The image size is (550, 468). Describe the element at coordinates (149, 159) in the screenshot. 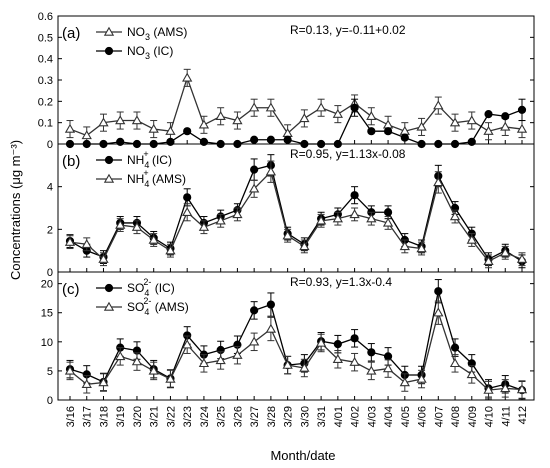

I see `legend-label: NH4+ (IC)` at that location.